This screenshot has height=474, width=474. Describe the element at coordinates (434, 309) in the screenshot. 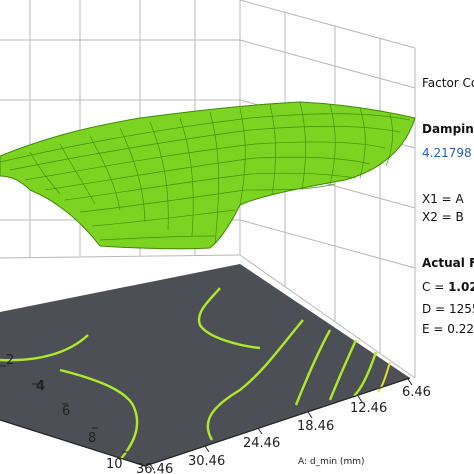

I see `factor-d-name: D =` at that location.